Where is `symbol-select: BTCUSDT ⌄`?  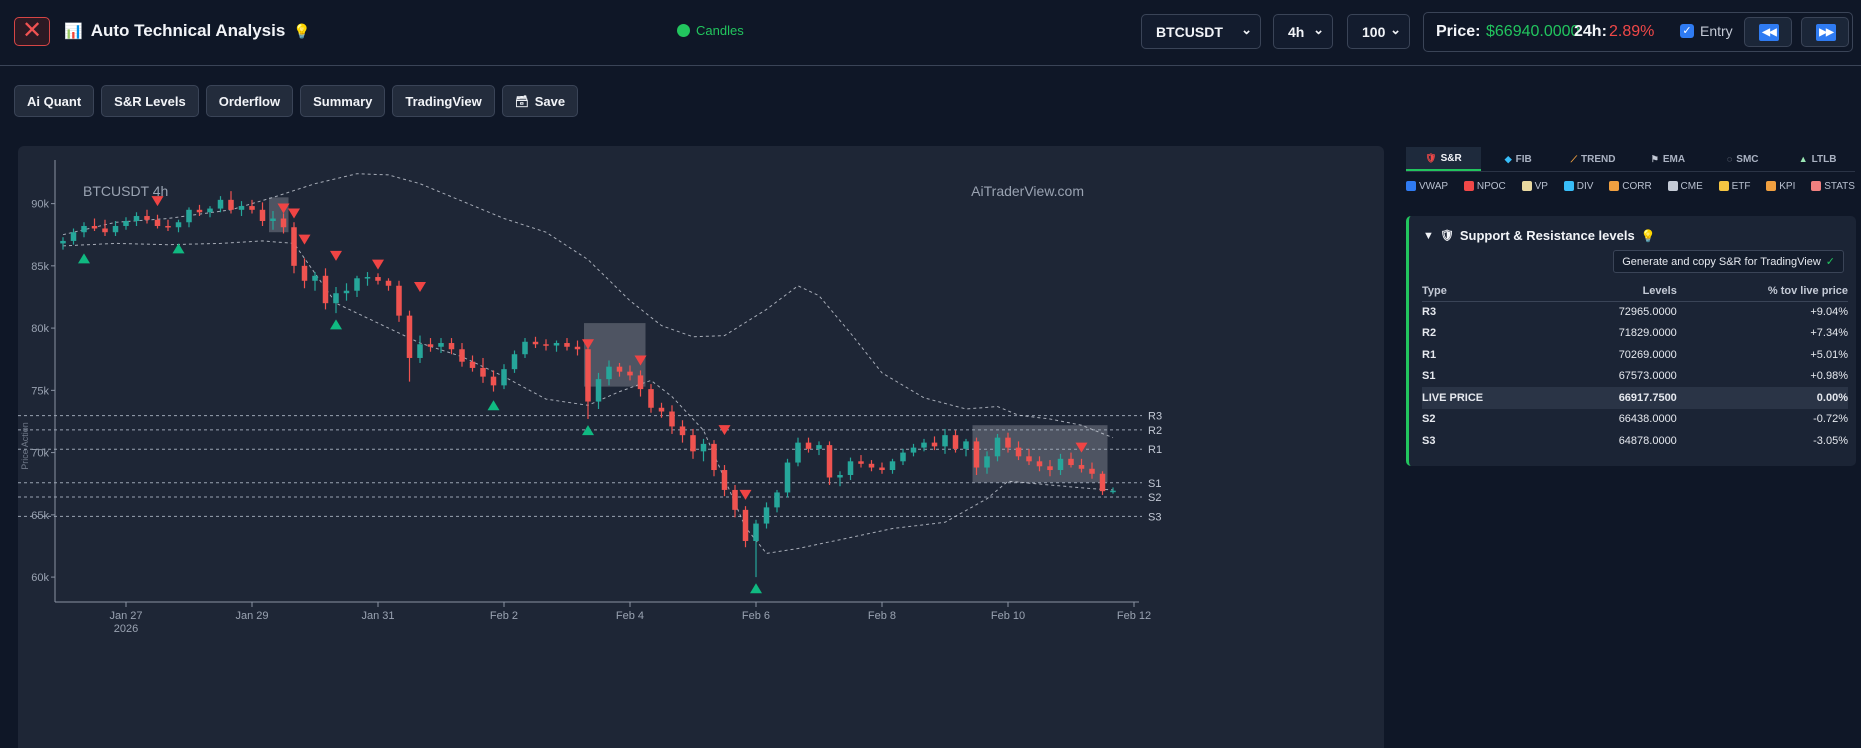
symbol-select: BTCUSDT ⌄ is located at coordinates (1201, 31).